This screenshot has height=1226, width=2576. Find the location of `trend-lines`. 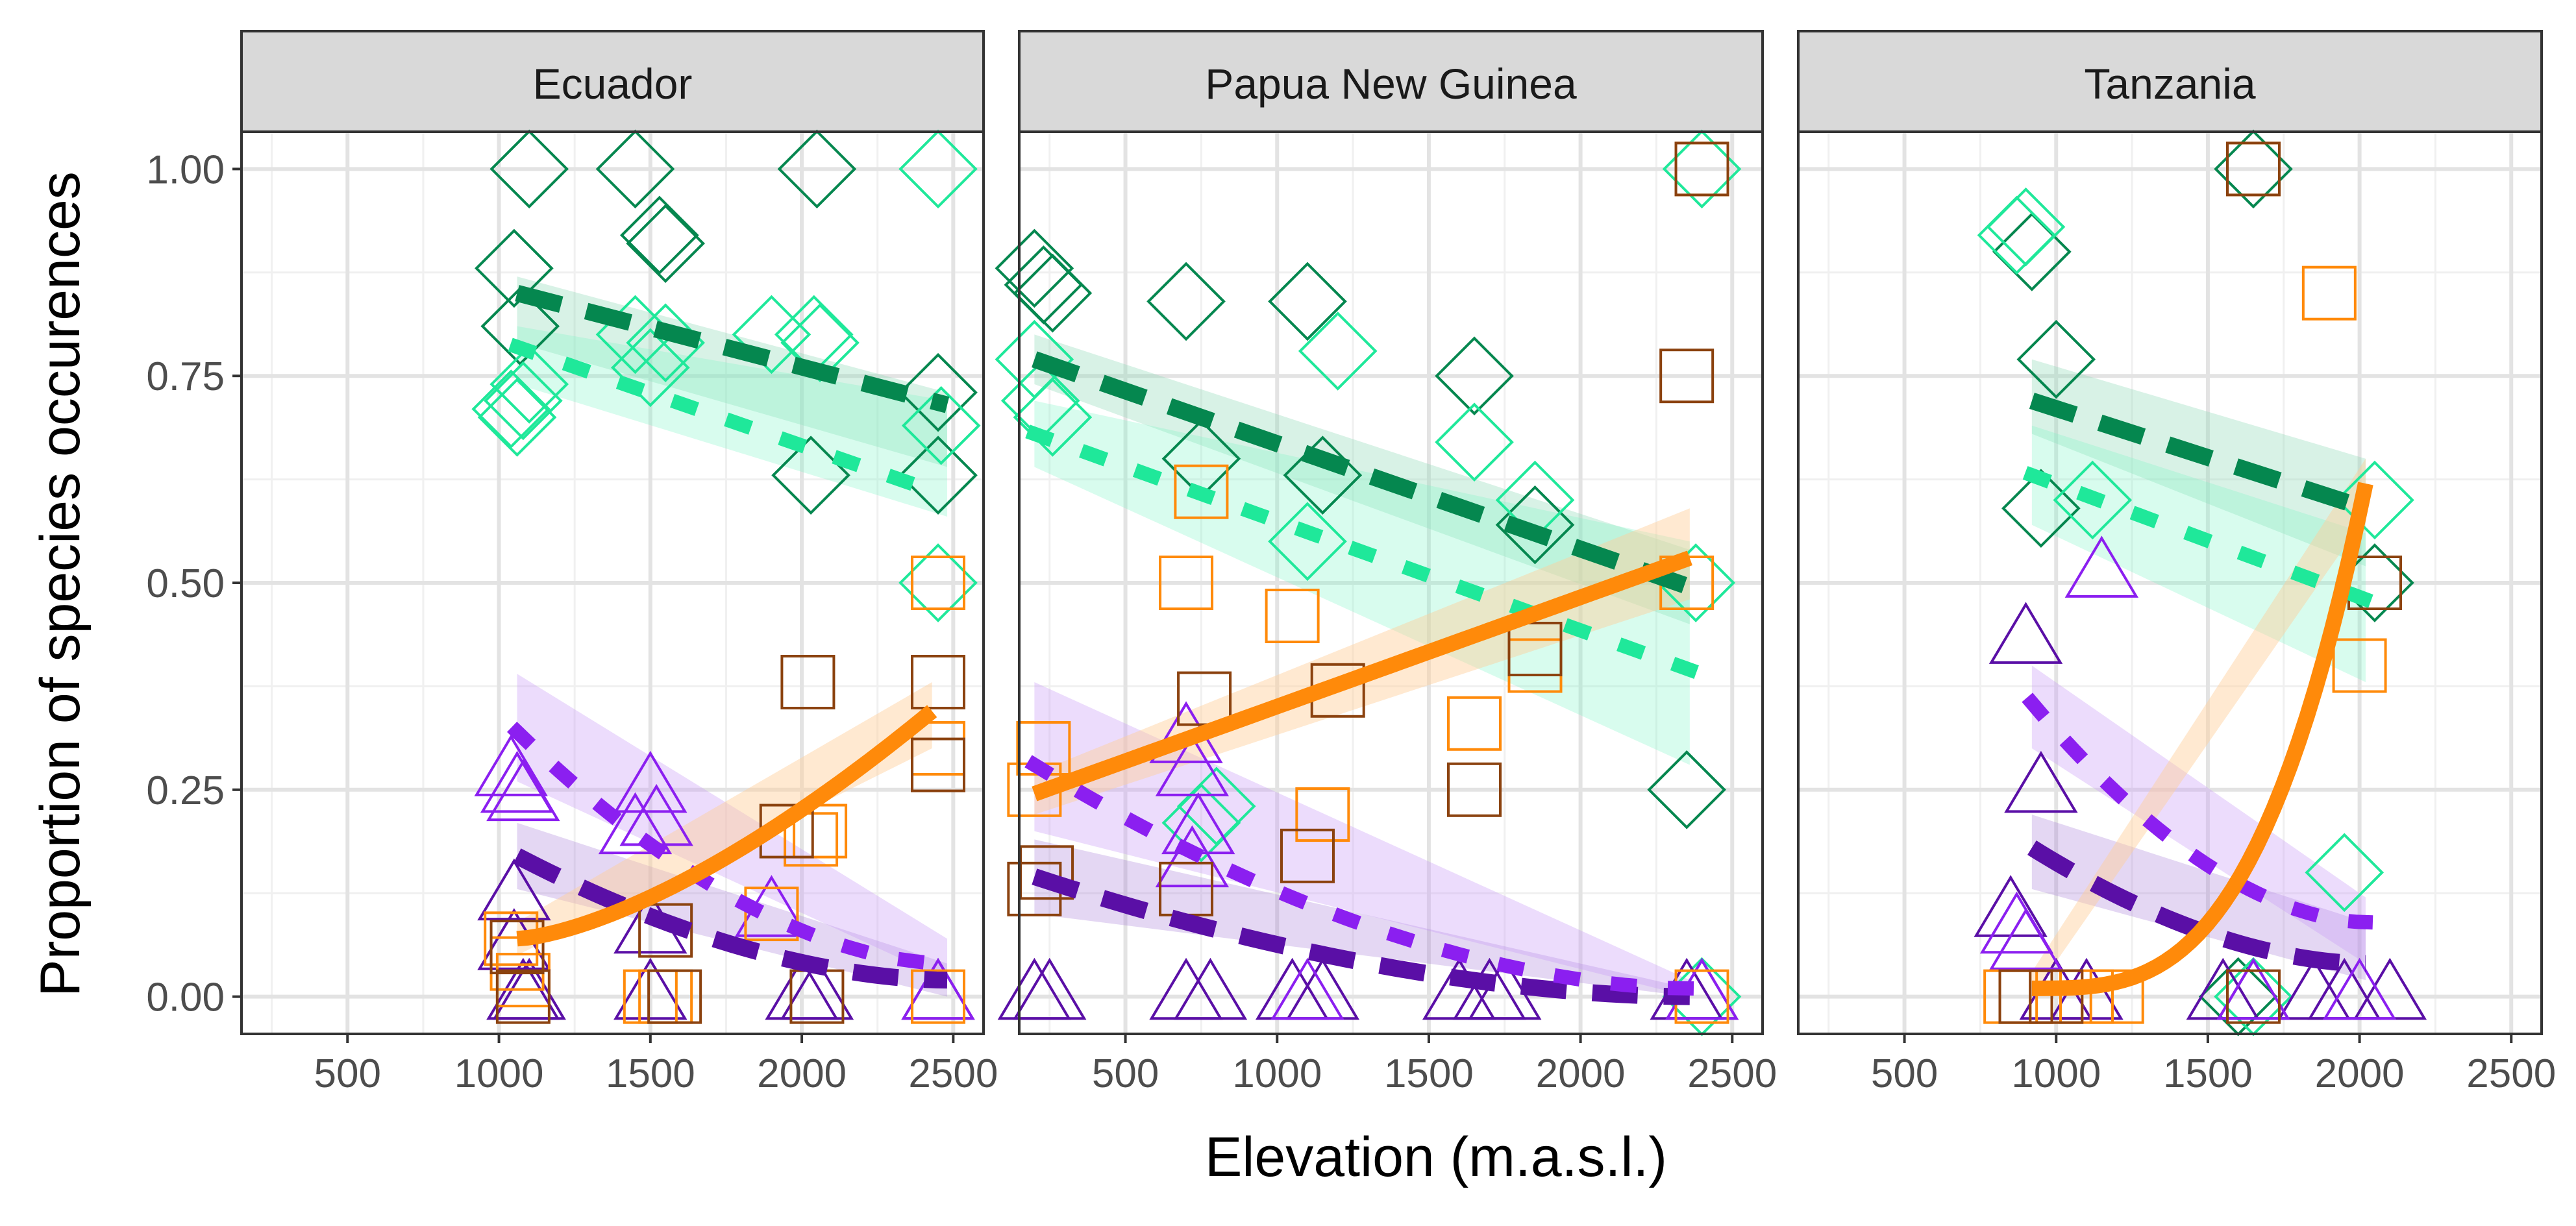

trend-lines is located at coordinates (1361, 678).